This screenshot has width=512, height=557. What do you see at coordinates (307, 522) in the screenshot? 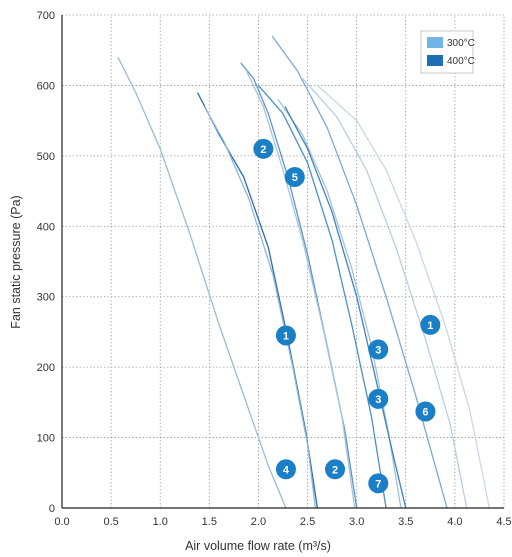
I see `x-tick-label: 2.5` at bounding box center [307, 522].